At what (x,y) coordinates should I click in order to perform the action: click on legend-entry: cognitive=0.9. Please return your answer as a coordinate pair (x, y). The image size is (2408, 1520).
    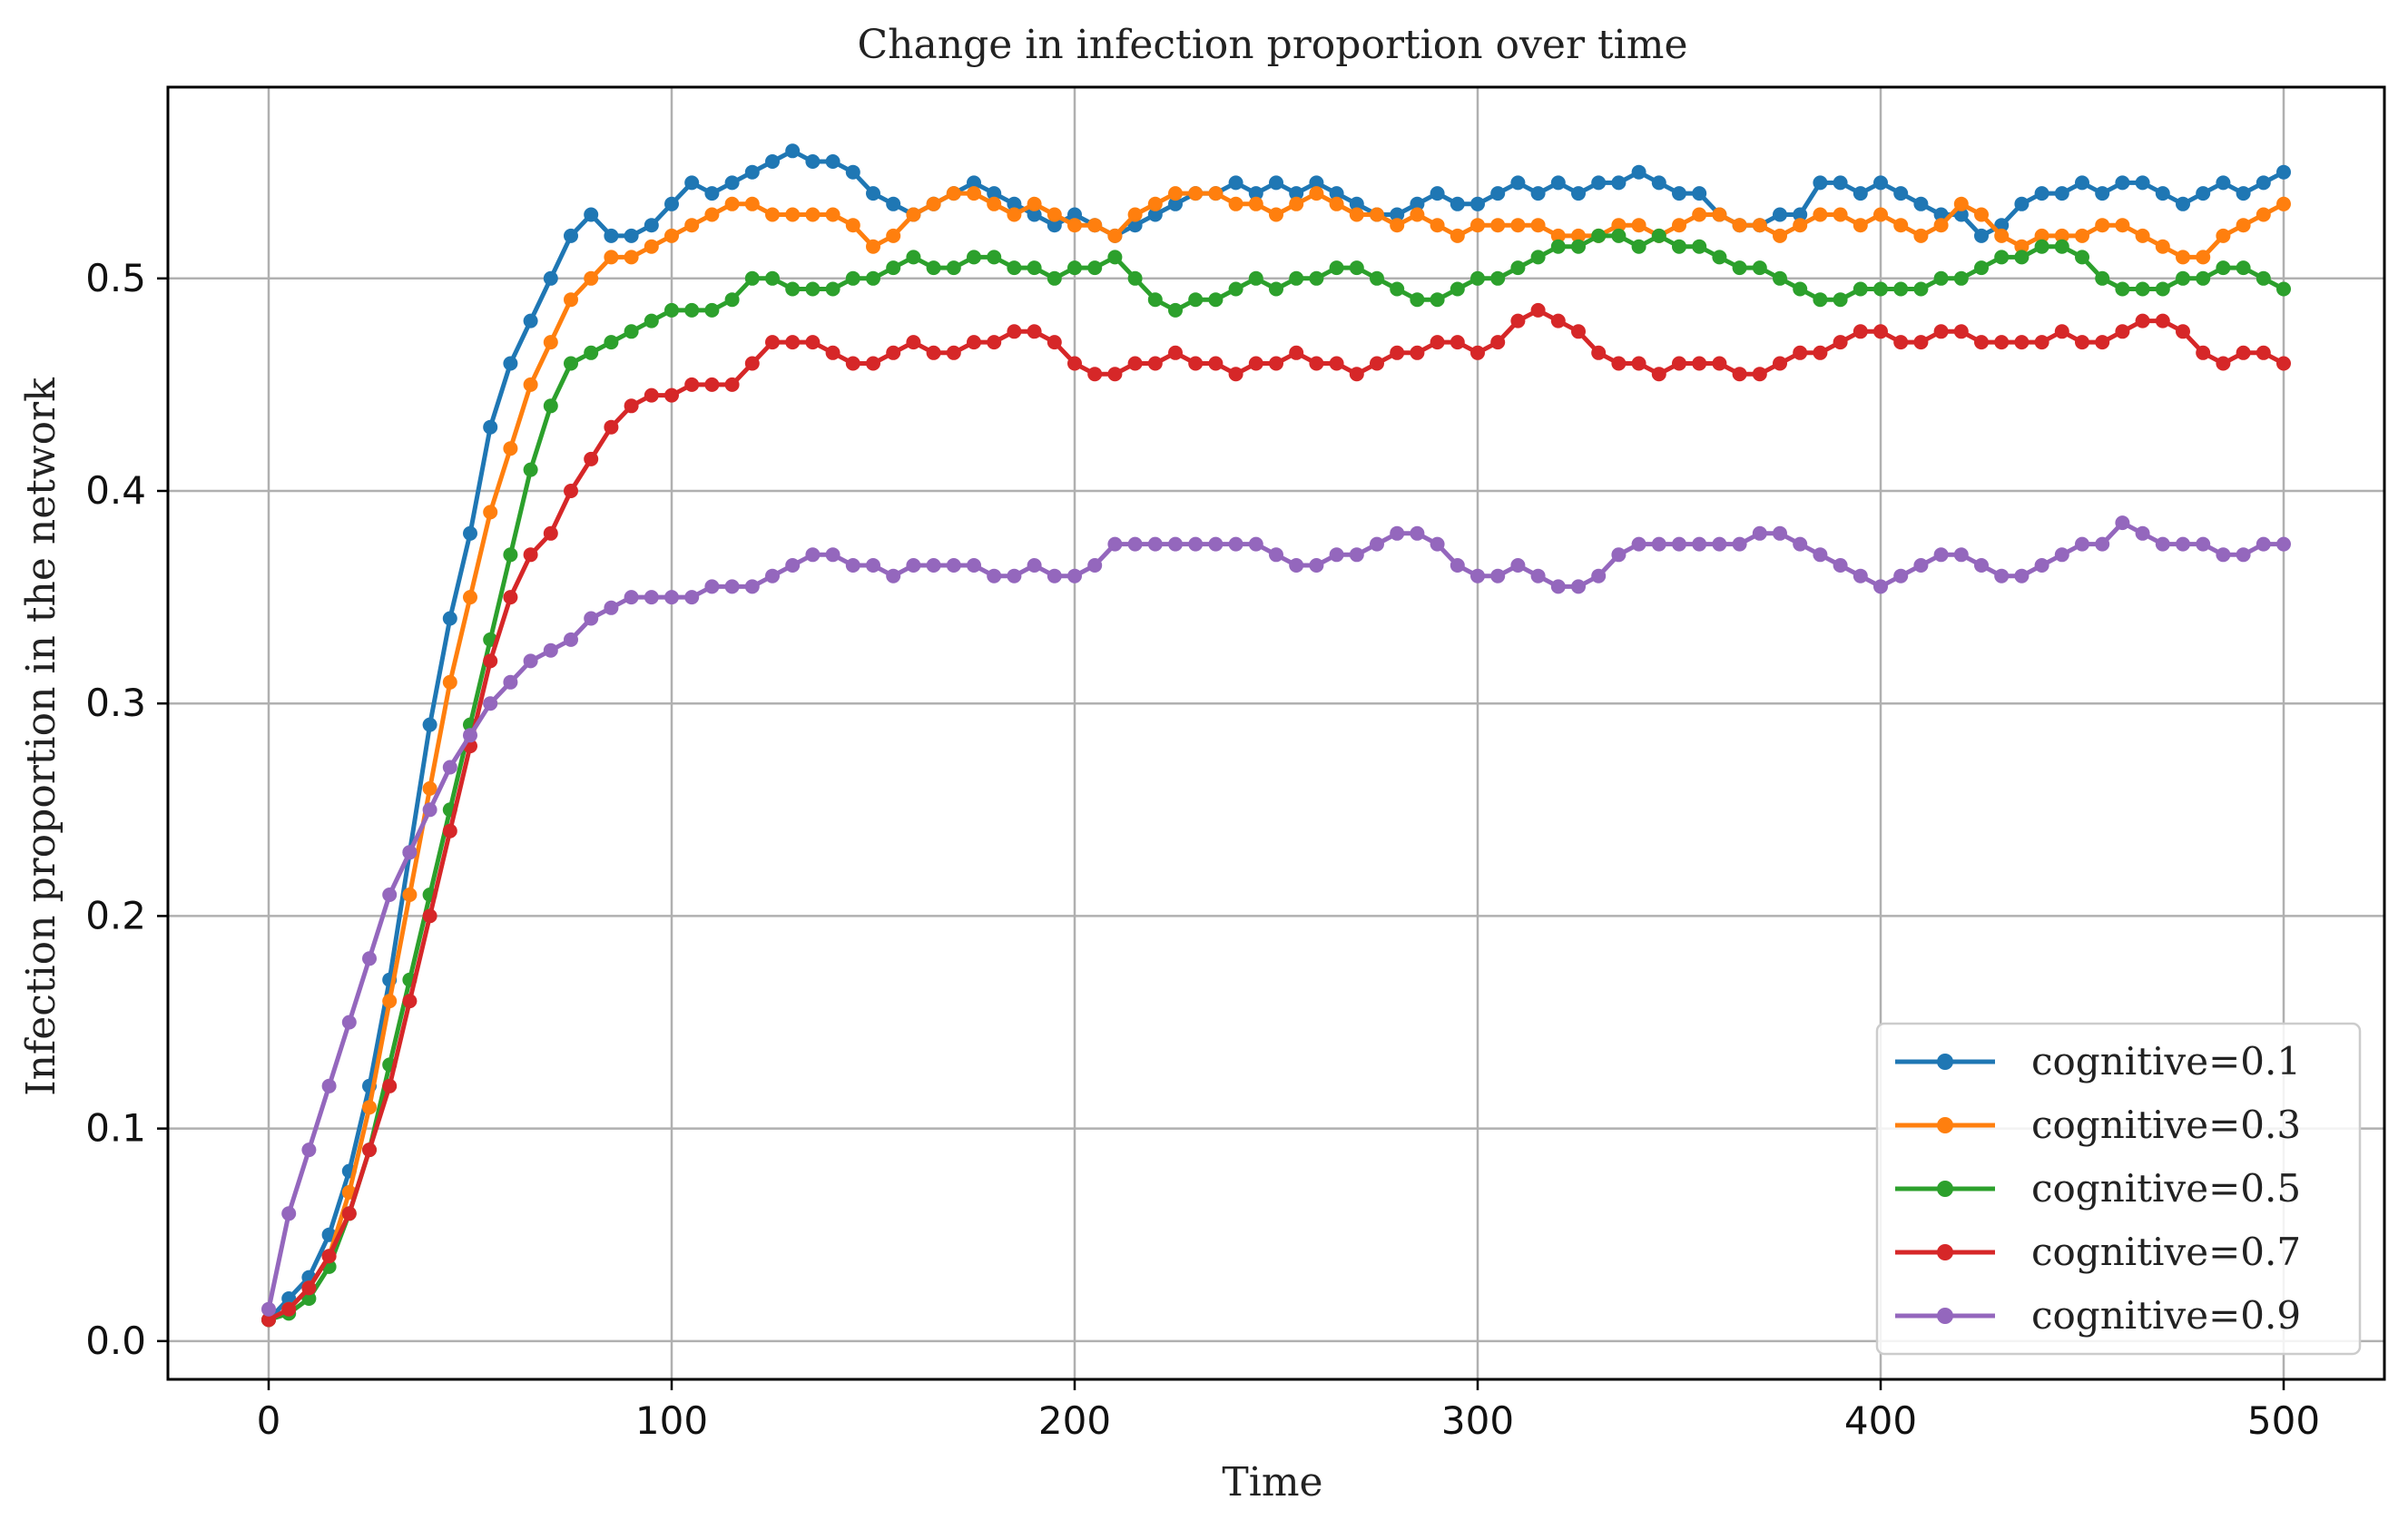
    Looking at the image, I should click on (2098, 1315).